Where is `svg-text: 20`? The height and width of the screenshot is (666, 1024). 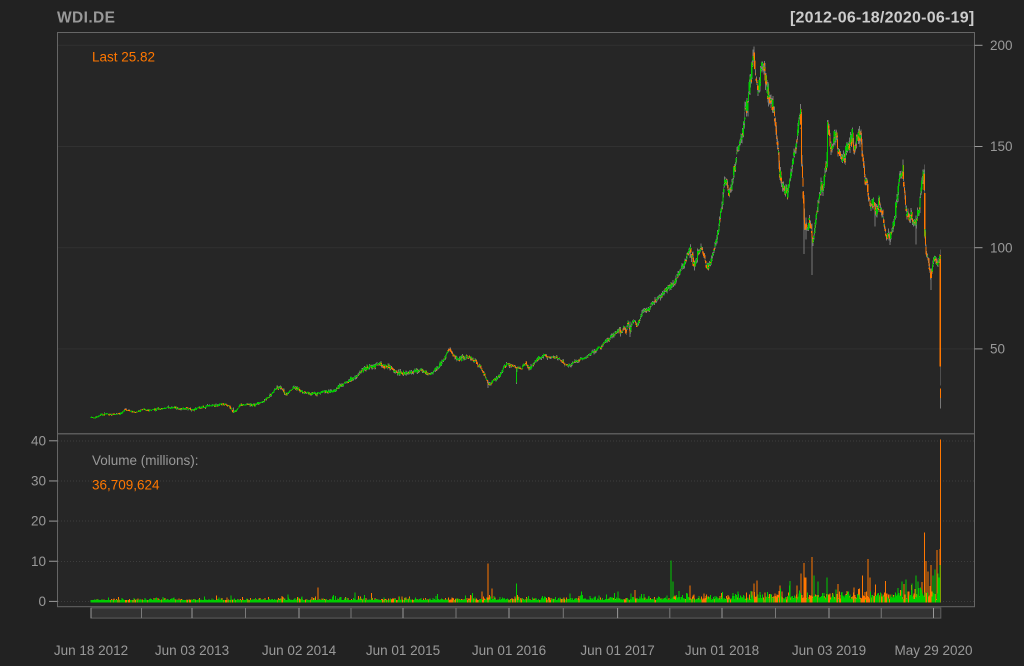 svg-text: 20 is located at coordinates (38, 521).